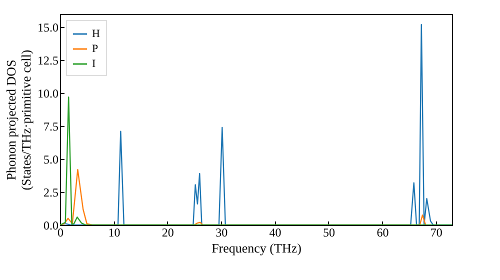 This screenshot has height=280, width=500. Describe the element at coordinates (257, 248) in the screenshot. I see `x-axis-title: Frequency (THz)` at that location.